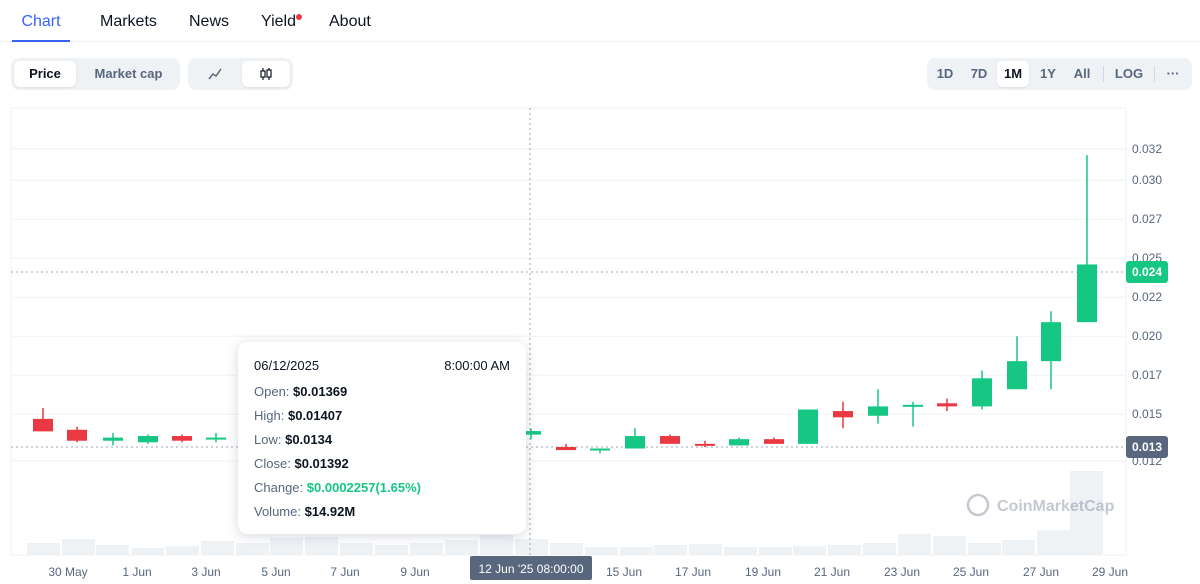 Image resolution: width=1200 pixels, height=584 pixels. I want to click on y-tick-label: 0.032, so click(1147, 149).